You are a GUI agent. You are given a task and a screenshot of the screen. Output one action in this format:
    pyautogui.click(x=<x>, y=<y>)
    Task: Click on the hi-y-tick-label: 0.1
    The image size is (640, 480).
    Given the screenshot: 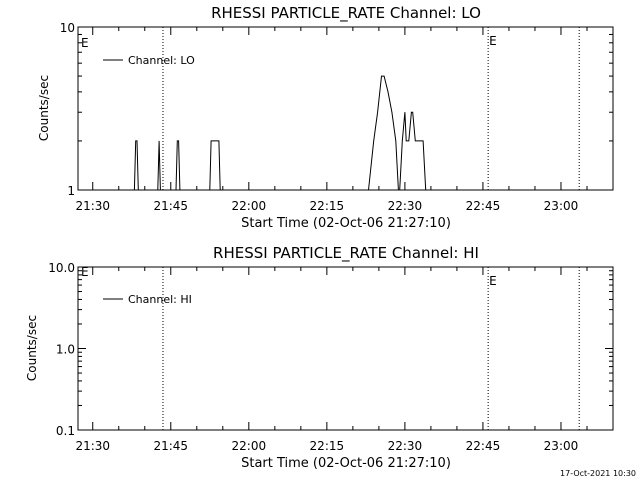 What is the action you would take?
    pyautogui.click(x=65, y=431)
    